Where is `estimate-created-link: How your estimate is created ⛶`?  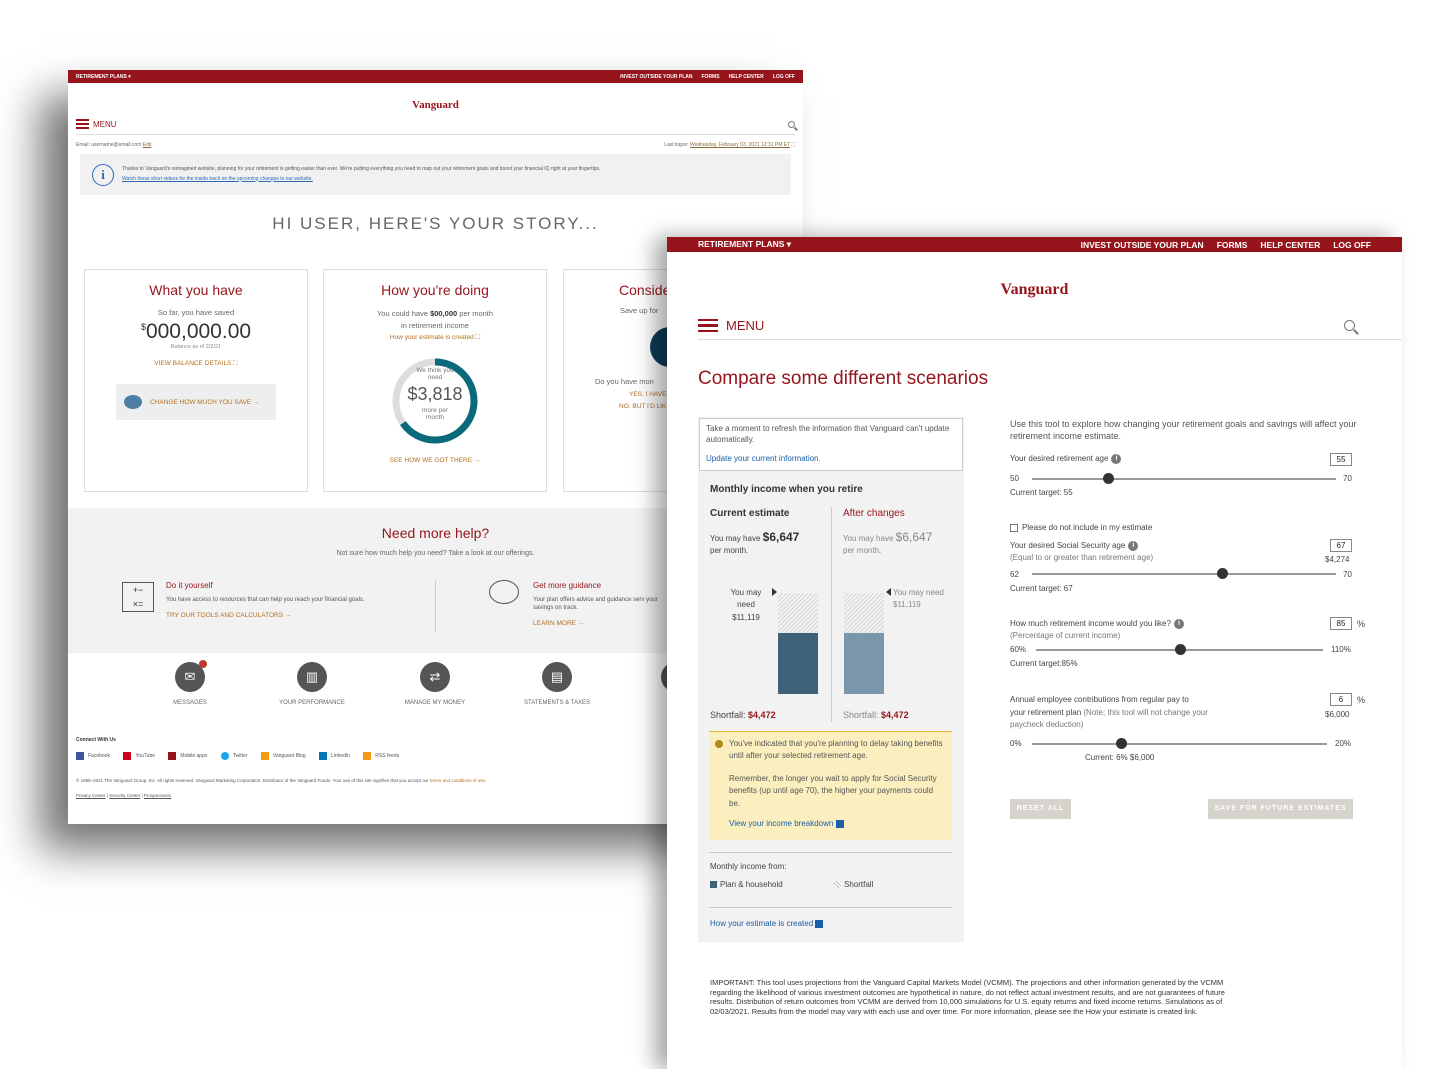
estimate-created-link: How your estimate is created ⛶ is located at coordinates (435, 337).